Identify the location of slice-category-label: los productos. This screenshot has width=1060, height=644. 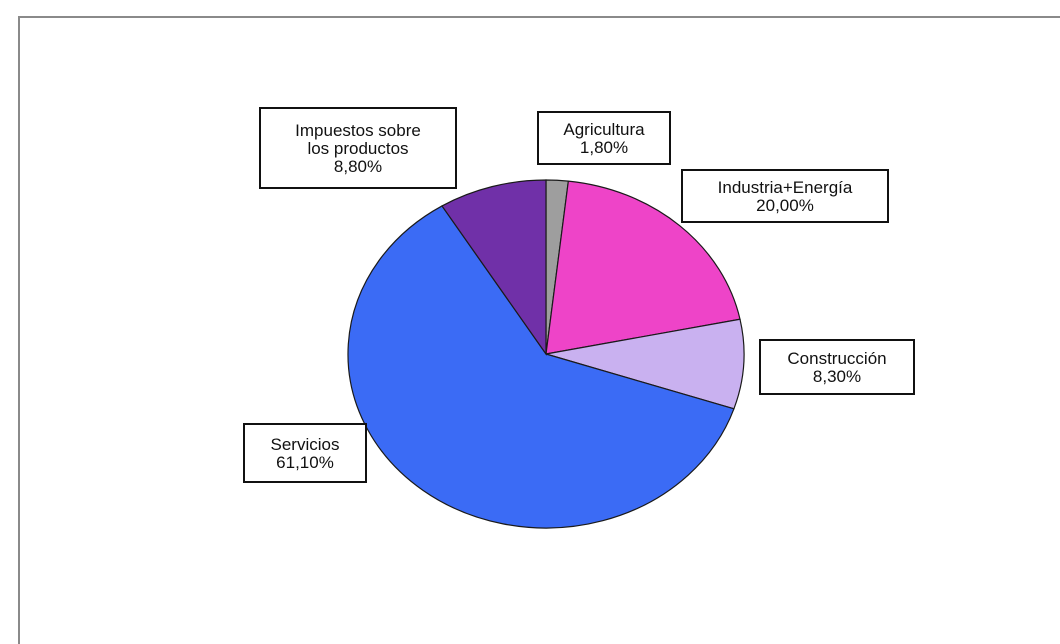
(357, 148).